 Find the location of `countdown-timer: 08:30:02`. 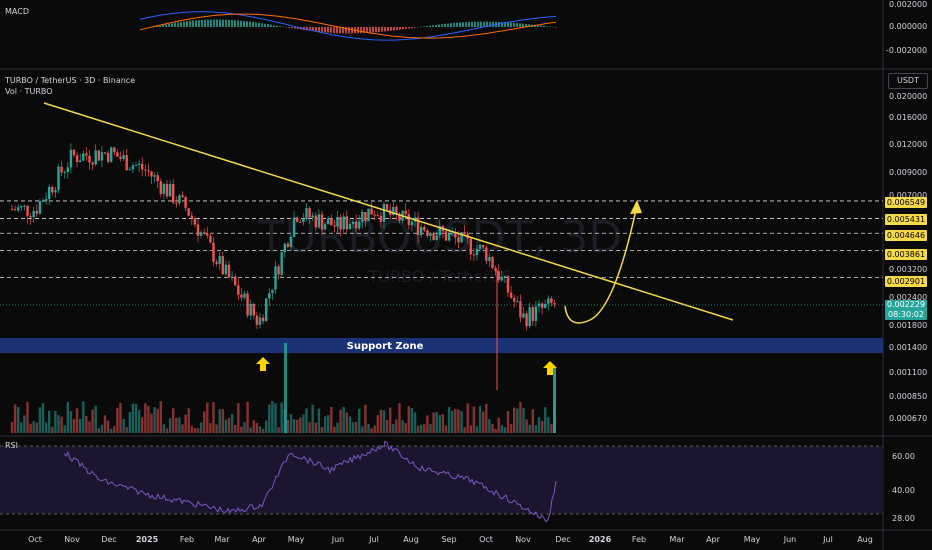

countdown-timer: 08:30:02 is located at coordinates (906, 314).